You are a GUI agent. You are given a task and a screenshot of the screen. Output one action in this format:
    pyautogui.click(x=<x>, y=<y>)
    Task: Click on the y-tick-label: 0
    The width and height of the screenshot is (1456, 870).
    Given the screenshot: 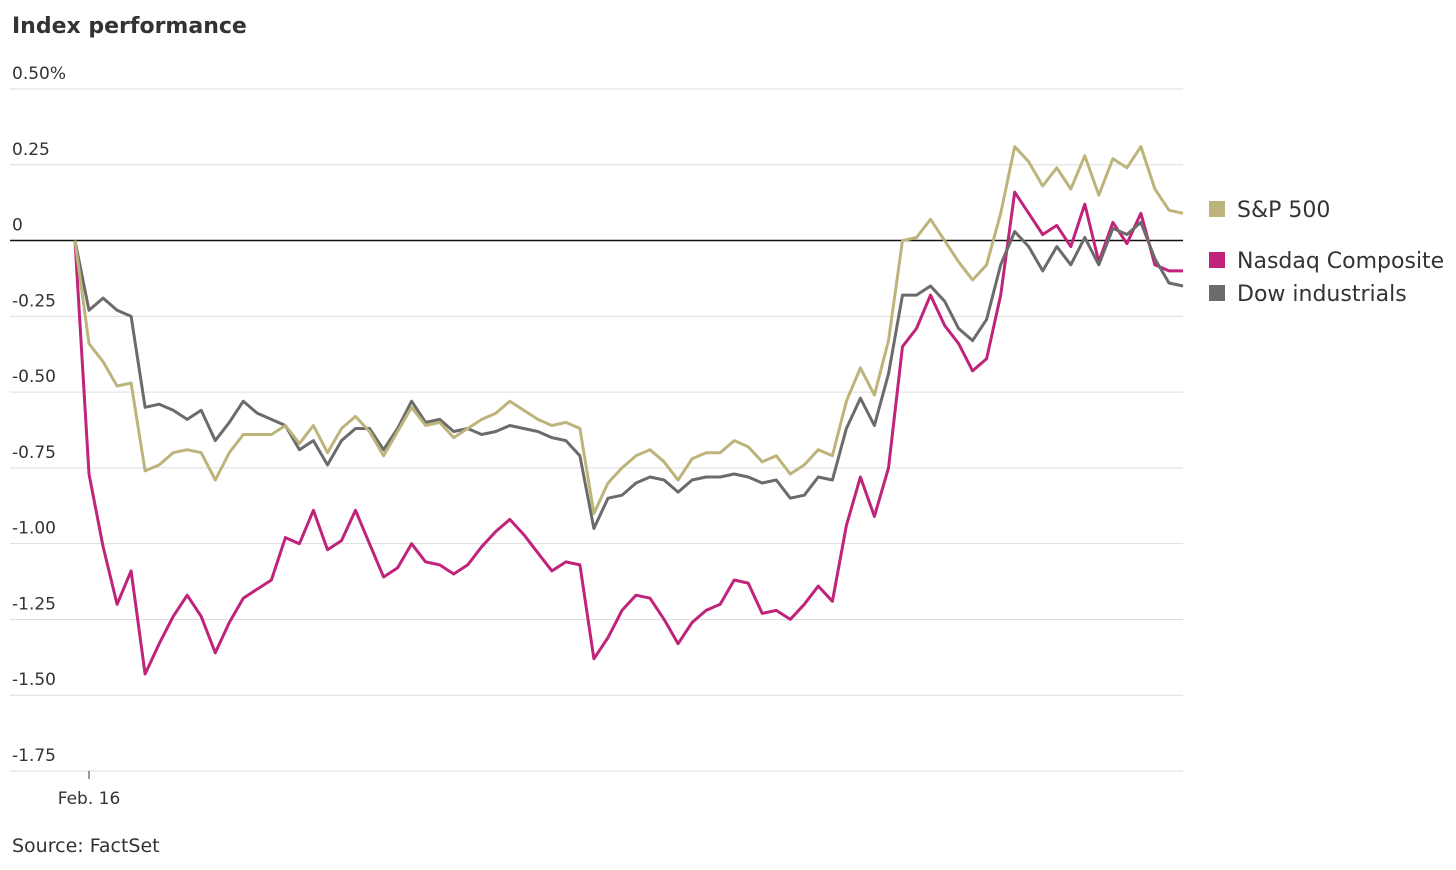 What is the action you would take?
    pyautogui.click(x=17, y=226)
    